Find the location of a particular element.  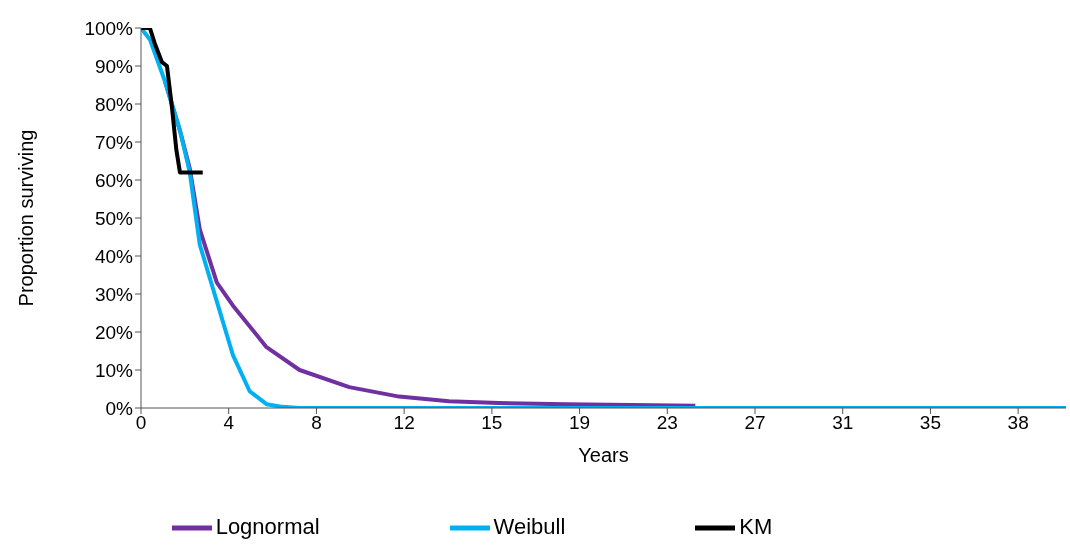

x-tick-label: 15 is located at coordinates (492, 423).